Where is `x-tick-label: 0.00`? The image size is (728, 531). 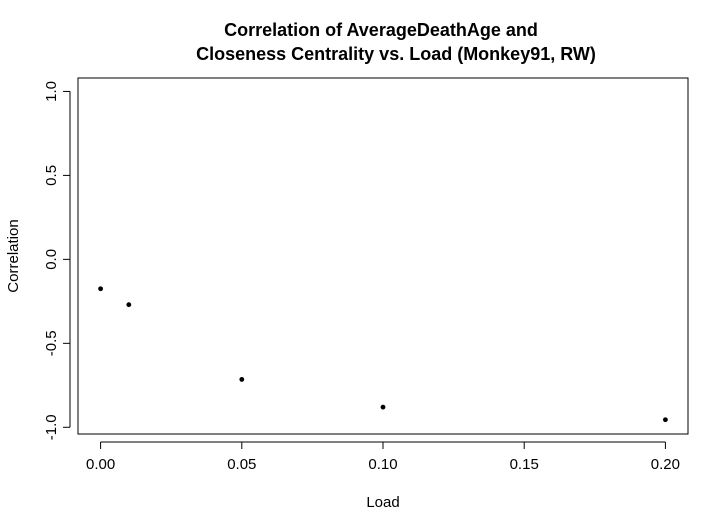
x-tick-label: 0.00 is located at coordinates (100, 464).